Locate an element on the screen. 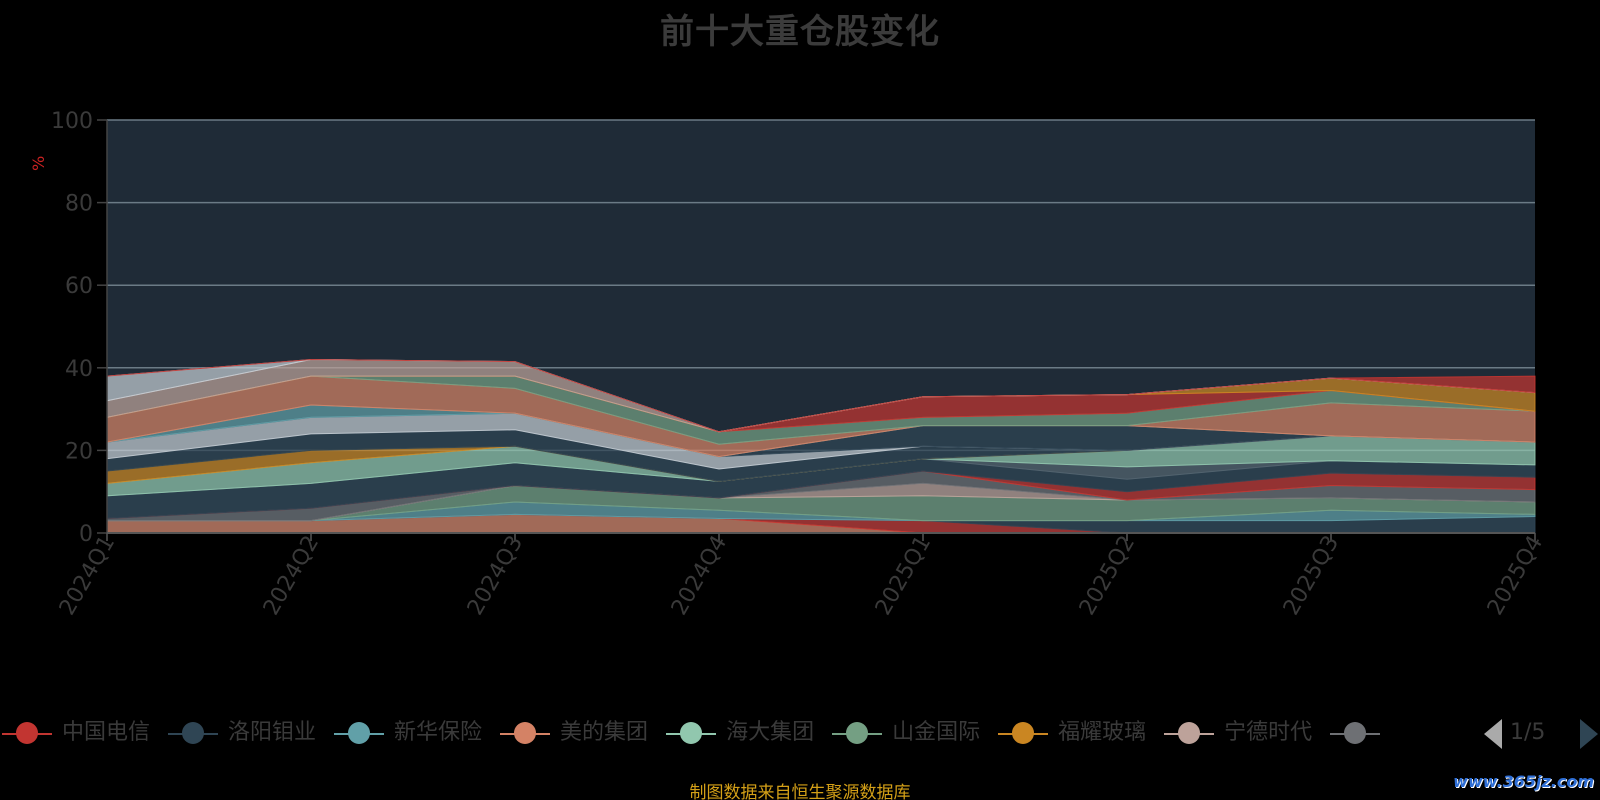  y-tick-label-20: 20 is located at coordinates (79, 451).